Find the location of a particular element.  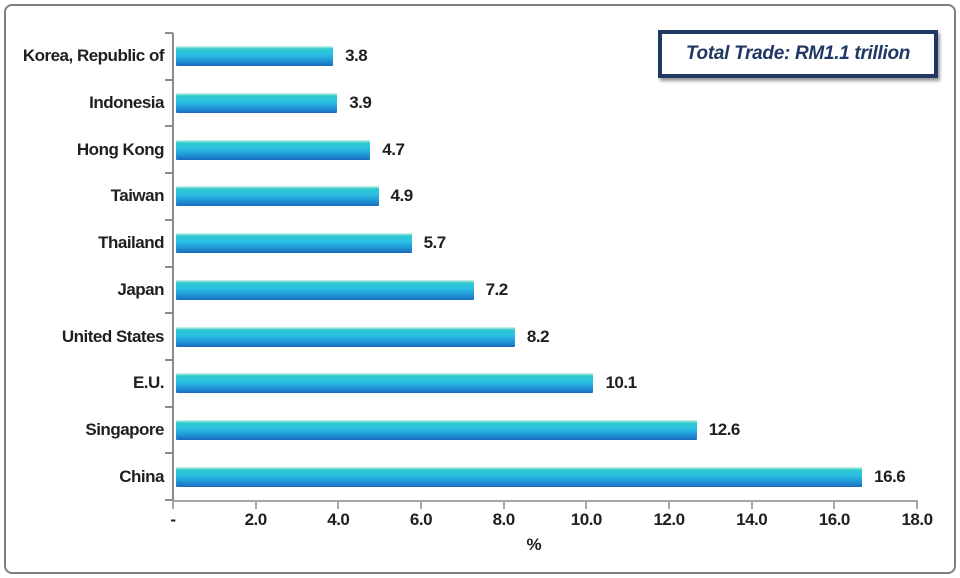

category-label: Indonesia is located at coordinates (126, 103).